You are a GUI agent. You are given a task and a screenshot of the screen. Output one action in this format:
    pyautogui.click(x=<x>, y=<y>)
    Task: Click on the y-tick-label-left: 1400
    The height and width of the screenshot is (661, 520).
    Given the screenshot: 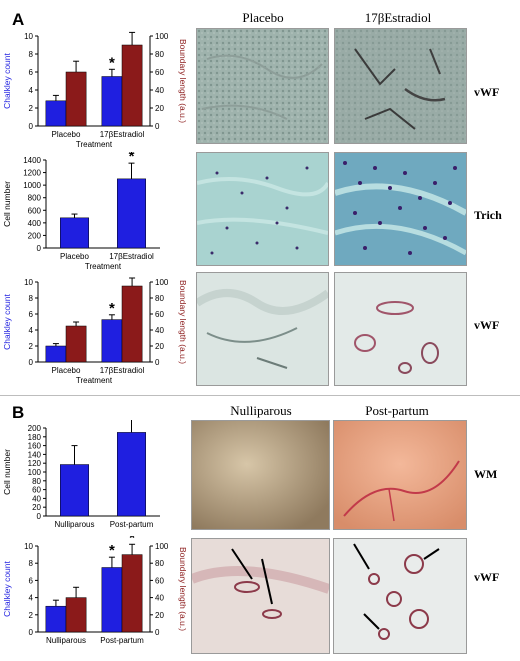 What is the action you would take?
    pyautogui.click(x=32, y=160)
    